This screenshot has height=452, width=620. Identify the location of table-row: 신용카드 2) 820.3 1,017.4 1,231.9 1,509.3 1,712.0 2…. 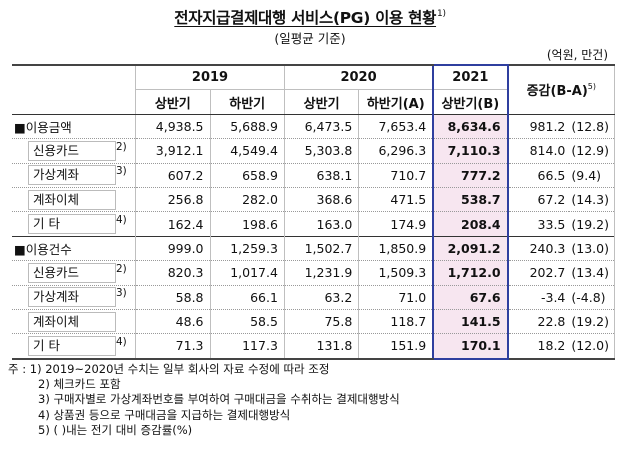
(314, 273).